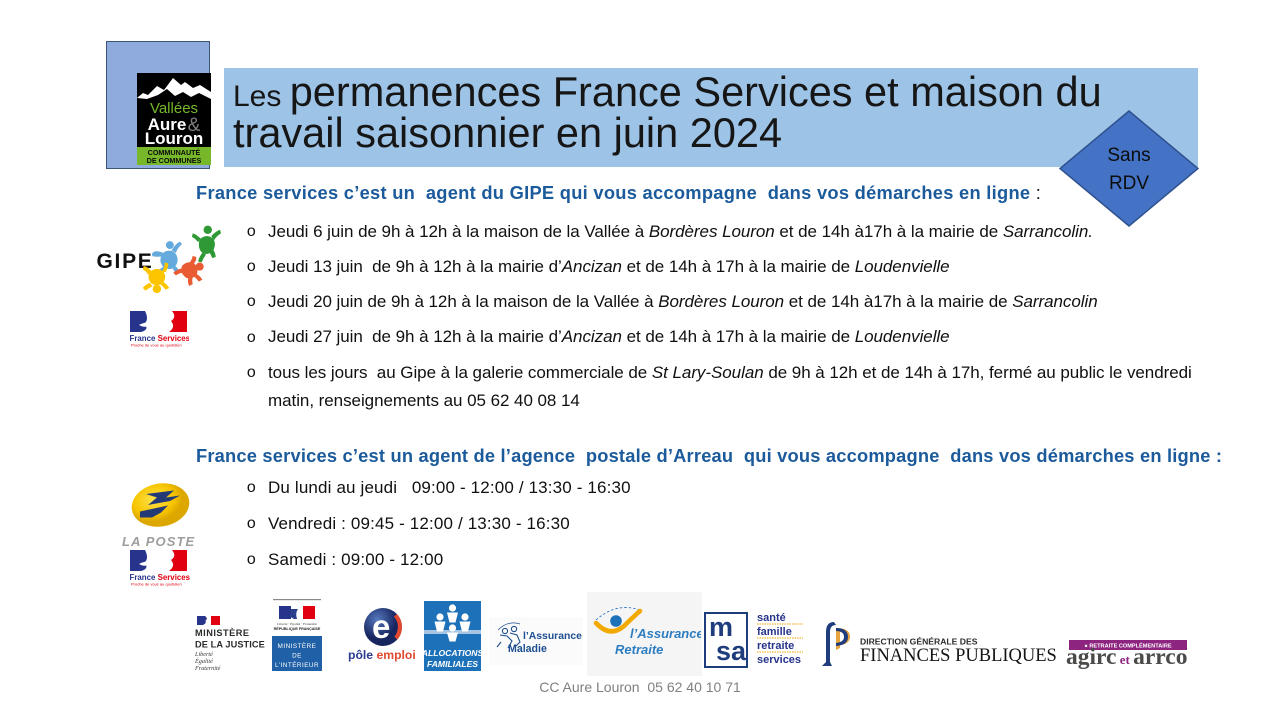  I want to click on svg-text: m, so click(721, 627).